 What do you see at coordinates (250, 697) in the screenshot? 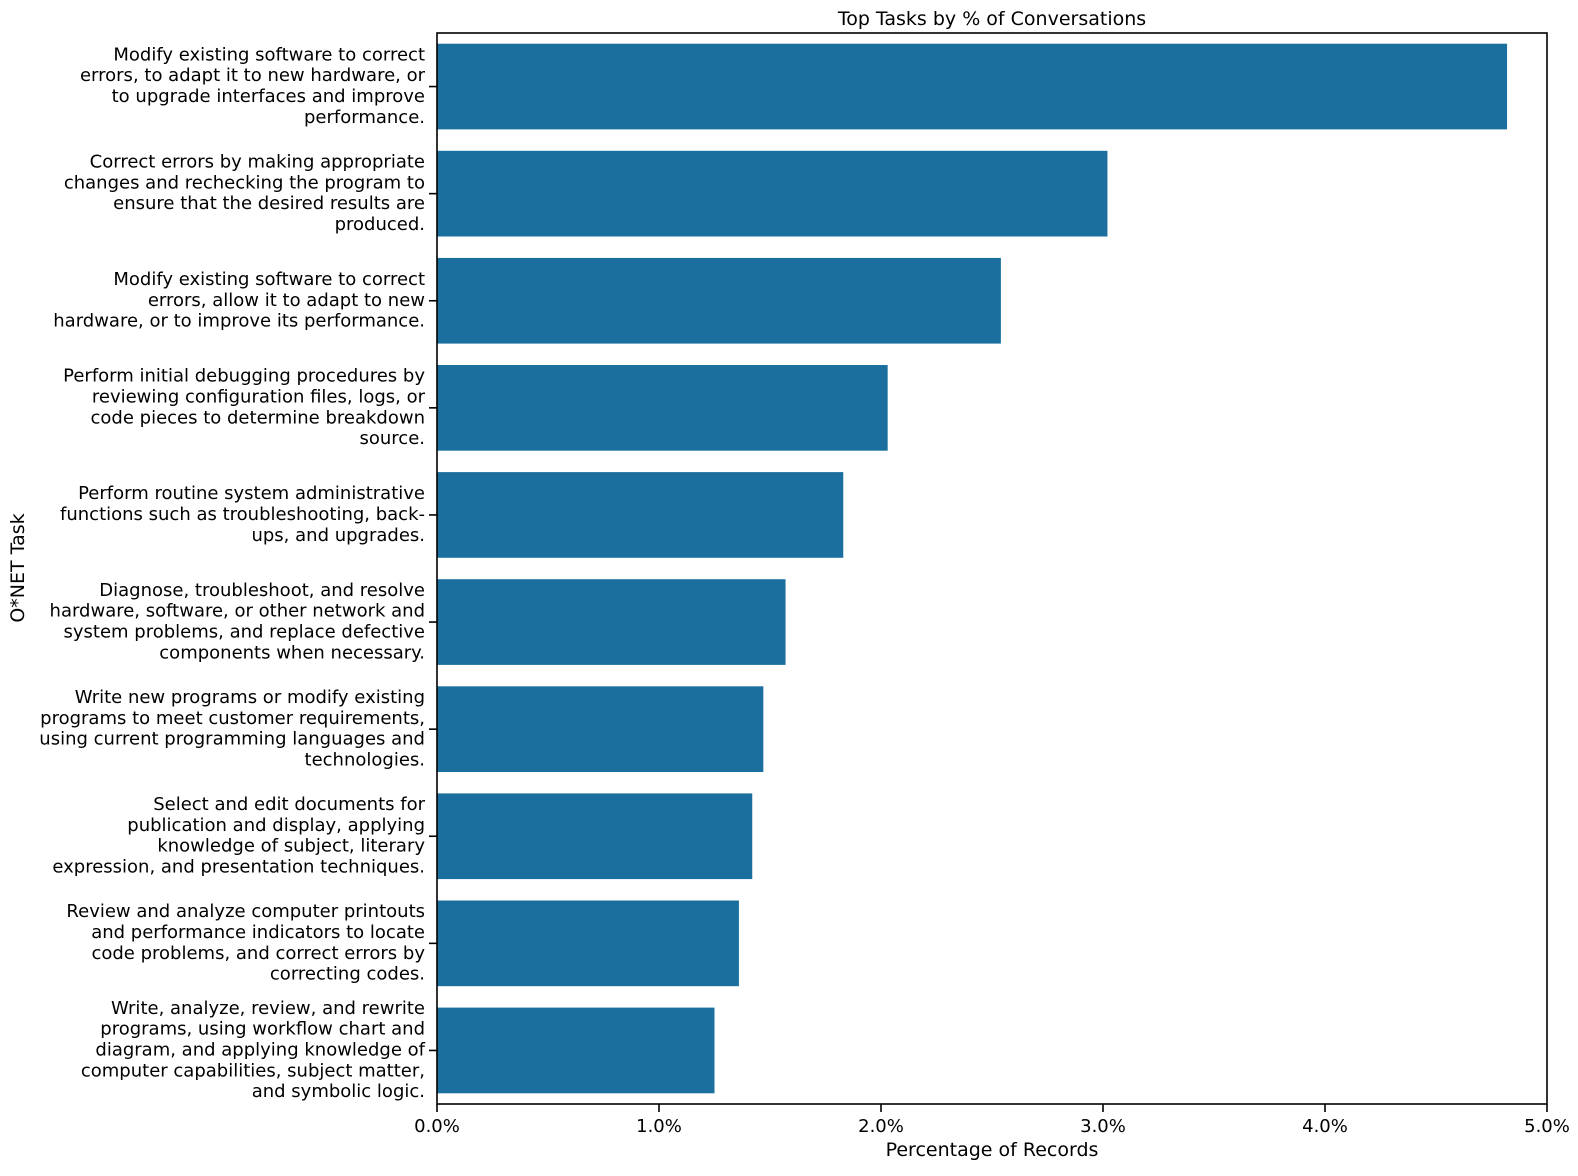
I see `y-tick-label-line: Write new programs or modify existing` at bounding box center [250, 697].